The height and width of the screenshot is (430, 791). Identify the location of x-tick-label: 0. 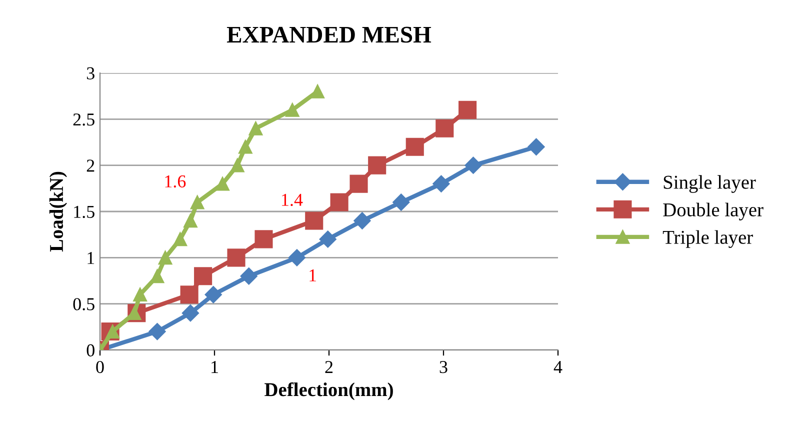
(100, 367).